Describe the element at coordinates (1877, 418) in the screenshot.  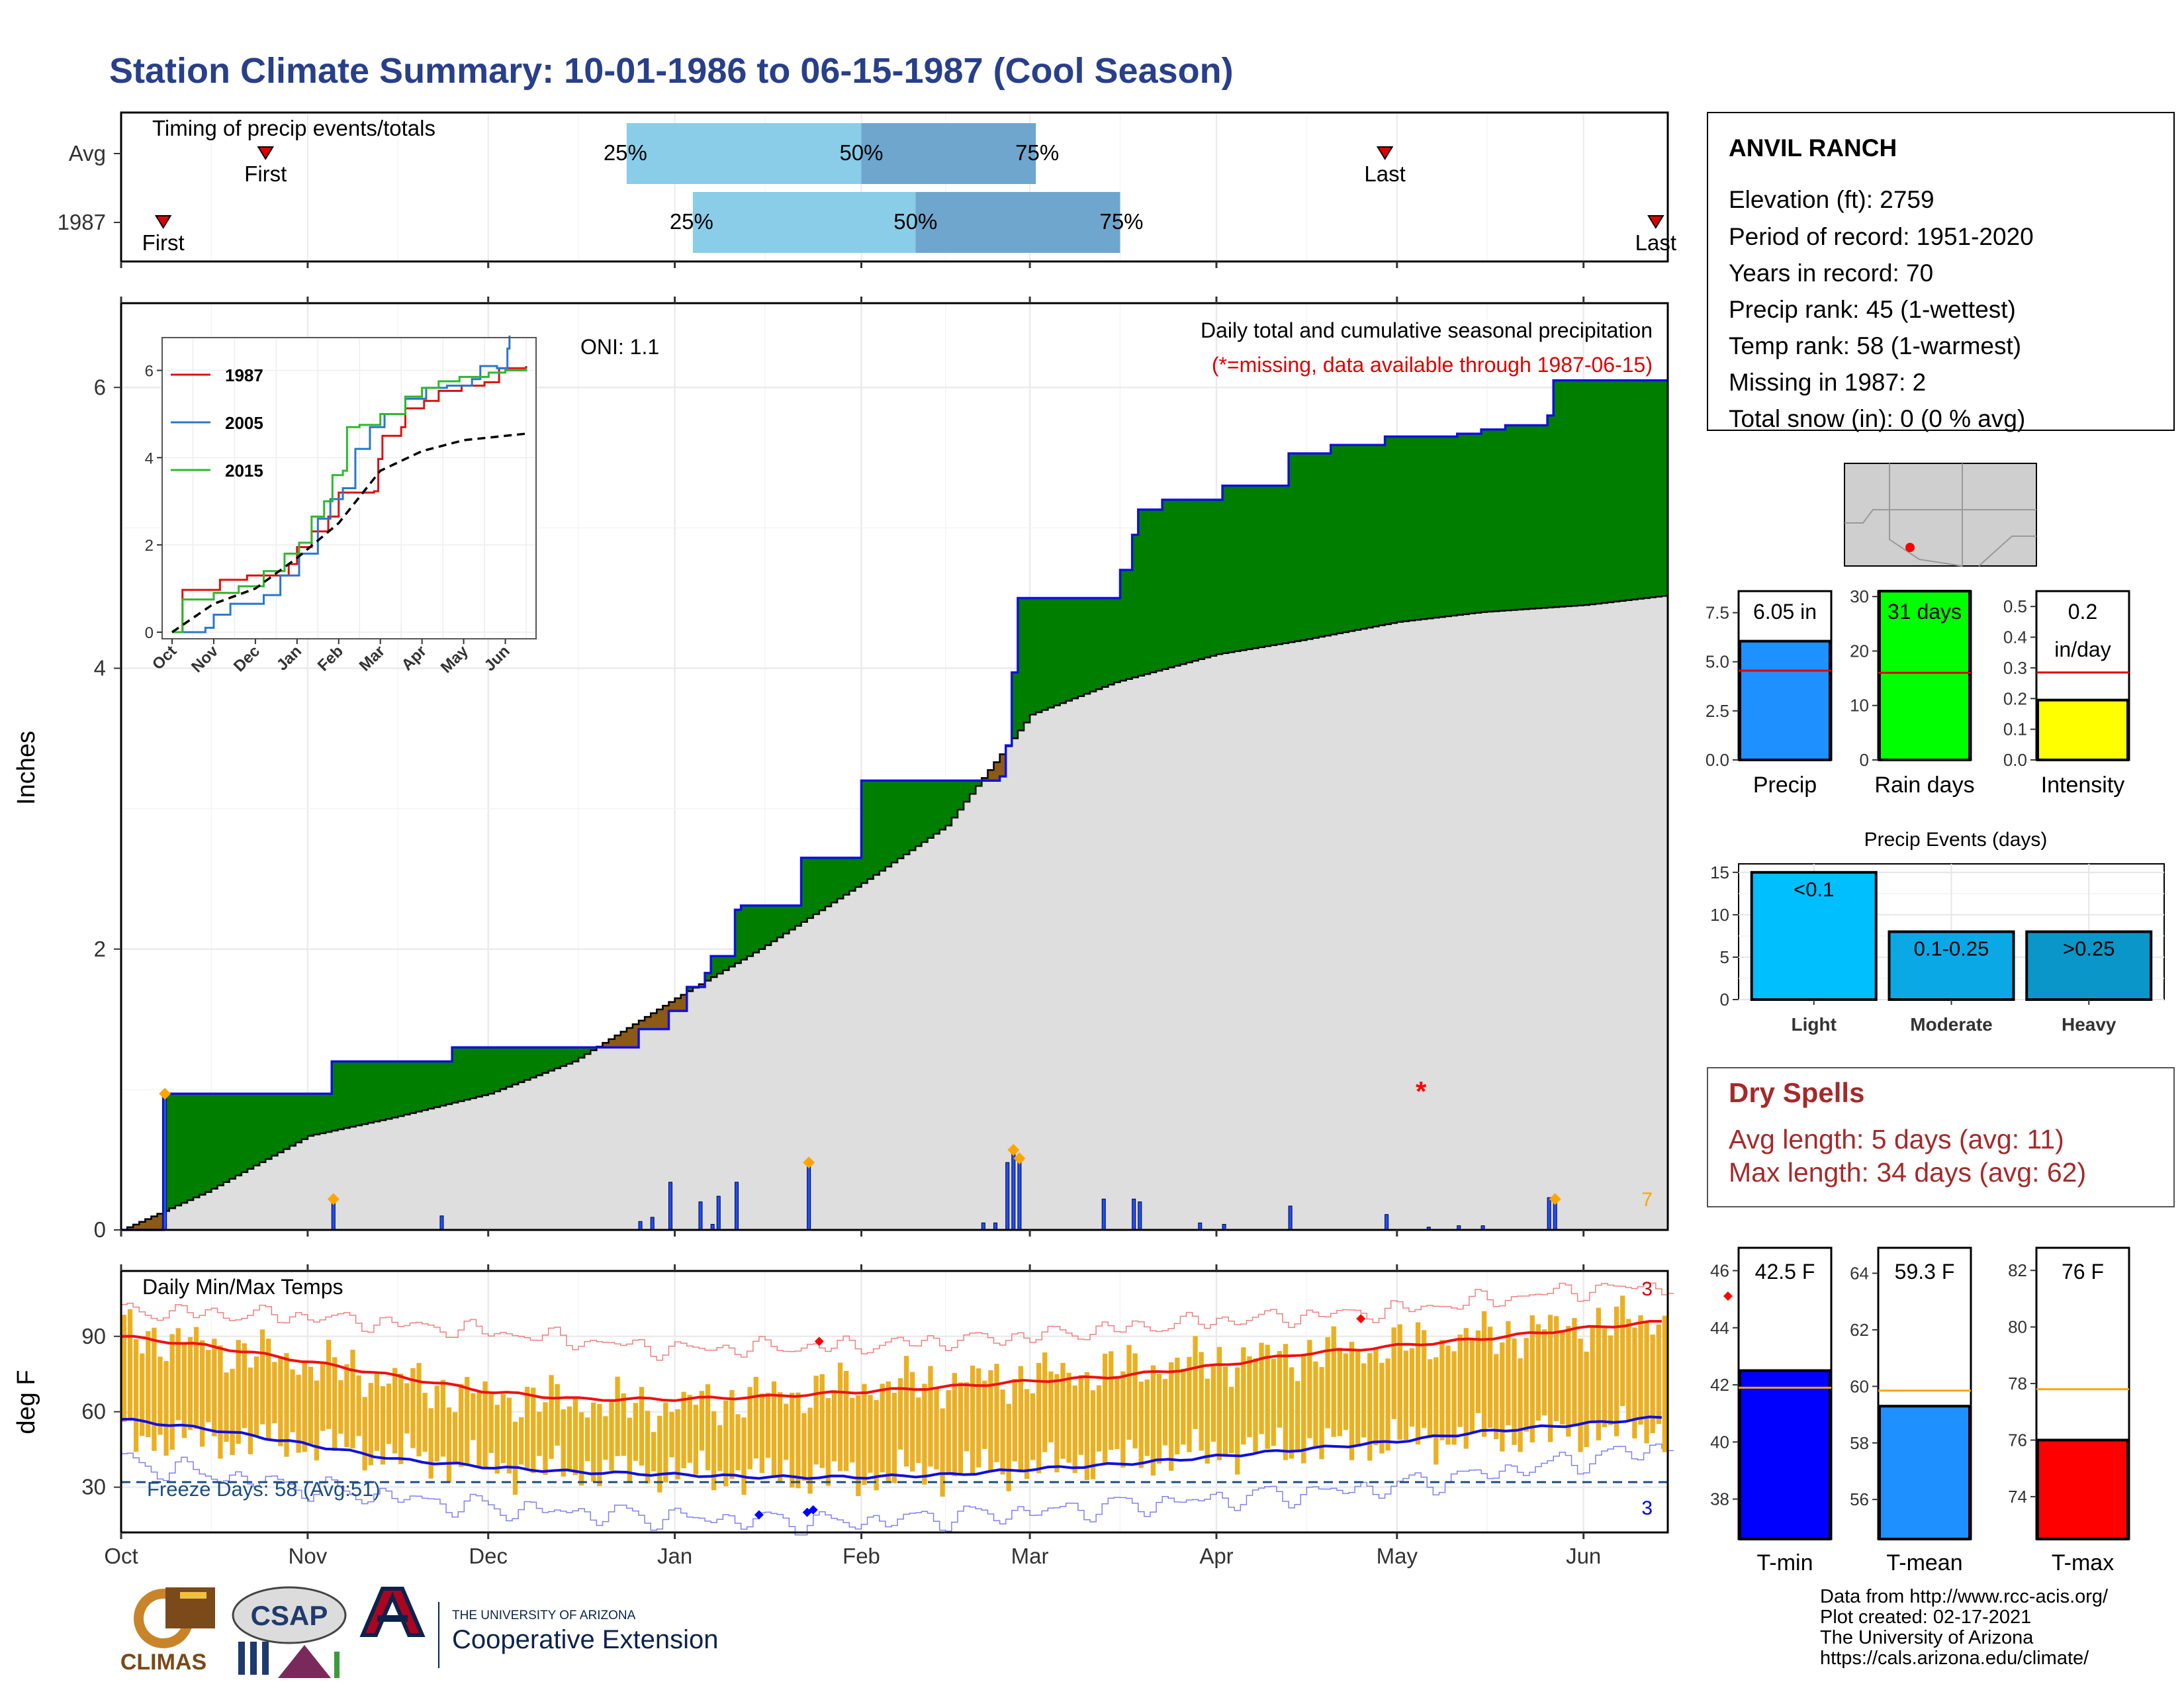
I see `station-snow: Total snow (in): 0 (0 % avg)` at that location.